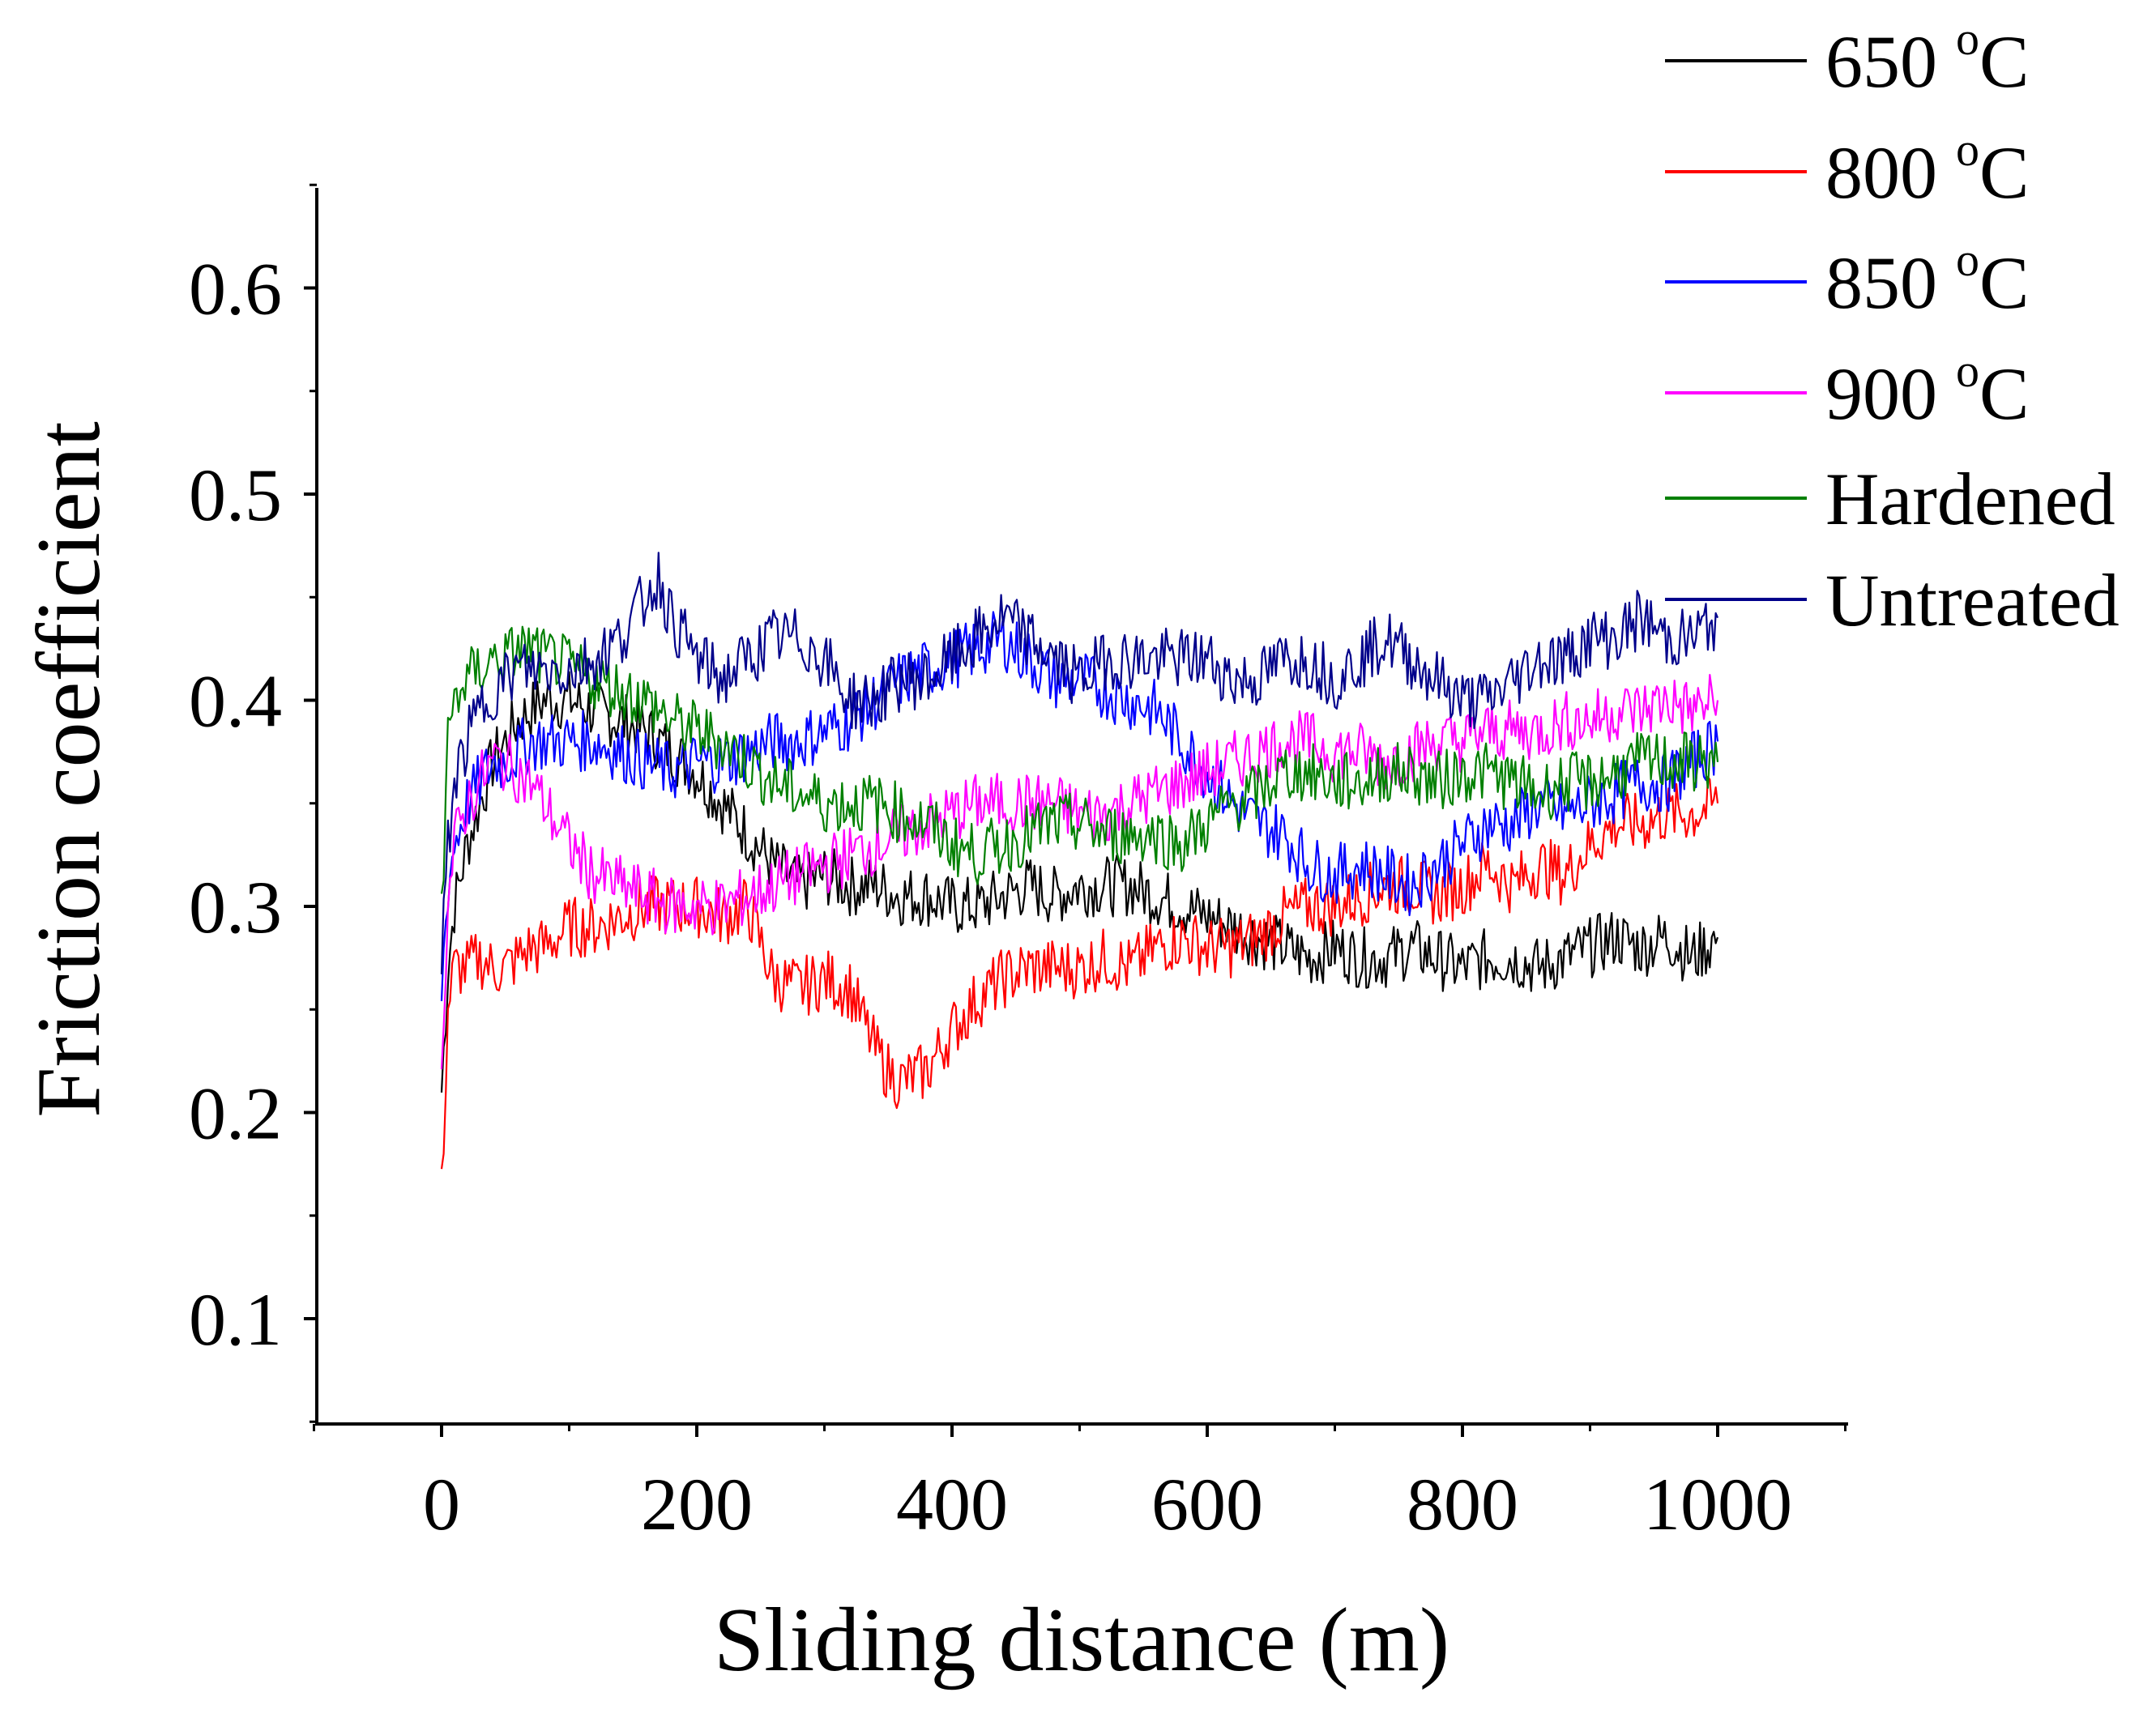  What do you see at coordinates (69, 769) in the screenshot?
I see `y-axis-title: Friction coefficient` at bounding box center [69, 769].